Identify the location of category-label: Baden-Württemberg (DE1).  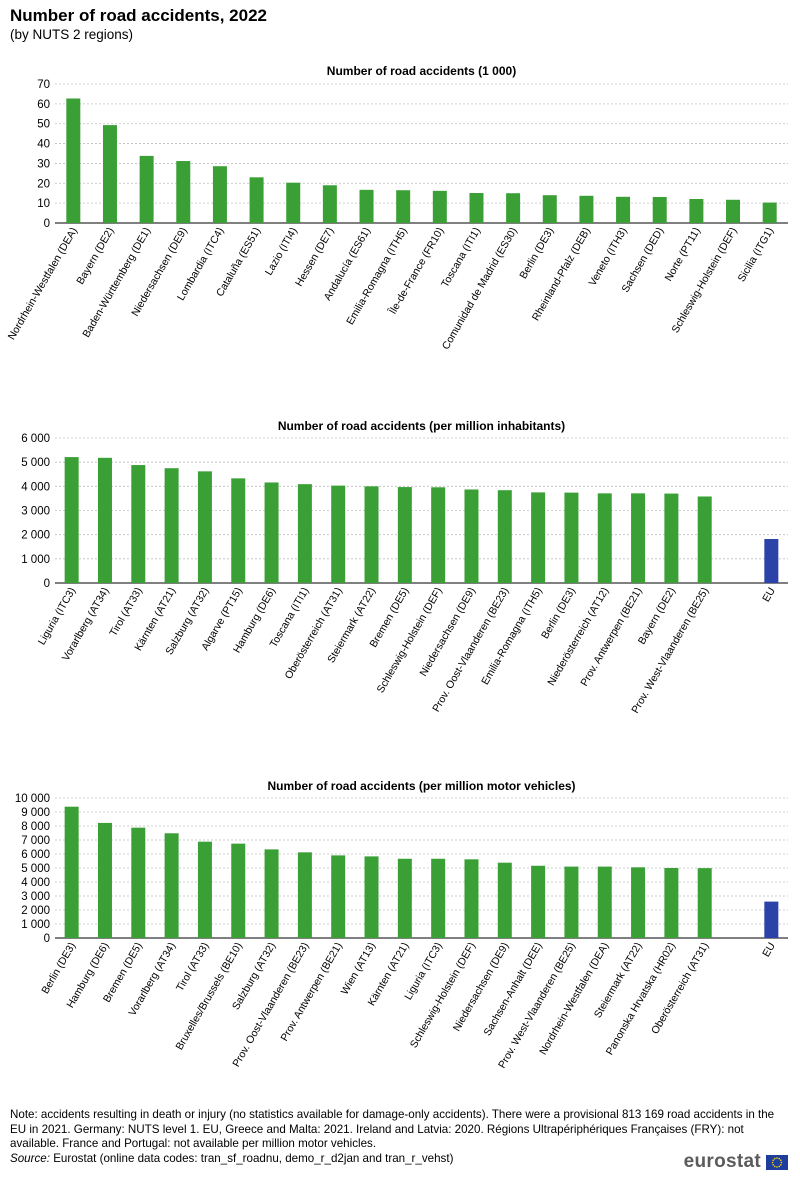
(116, 283).